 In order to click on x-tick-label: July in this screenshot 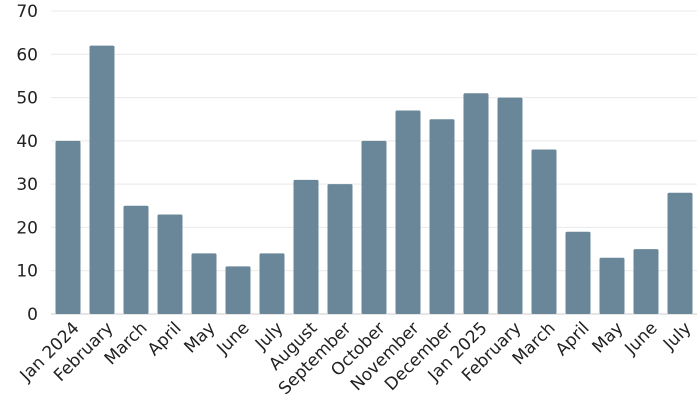, I will do `click(677, 336)`.